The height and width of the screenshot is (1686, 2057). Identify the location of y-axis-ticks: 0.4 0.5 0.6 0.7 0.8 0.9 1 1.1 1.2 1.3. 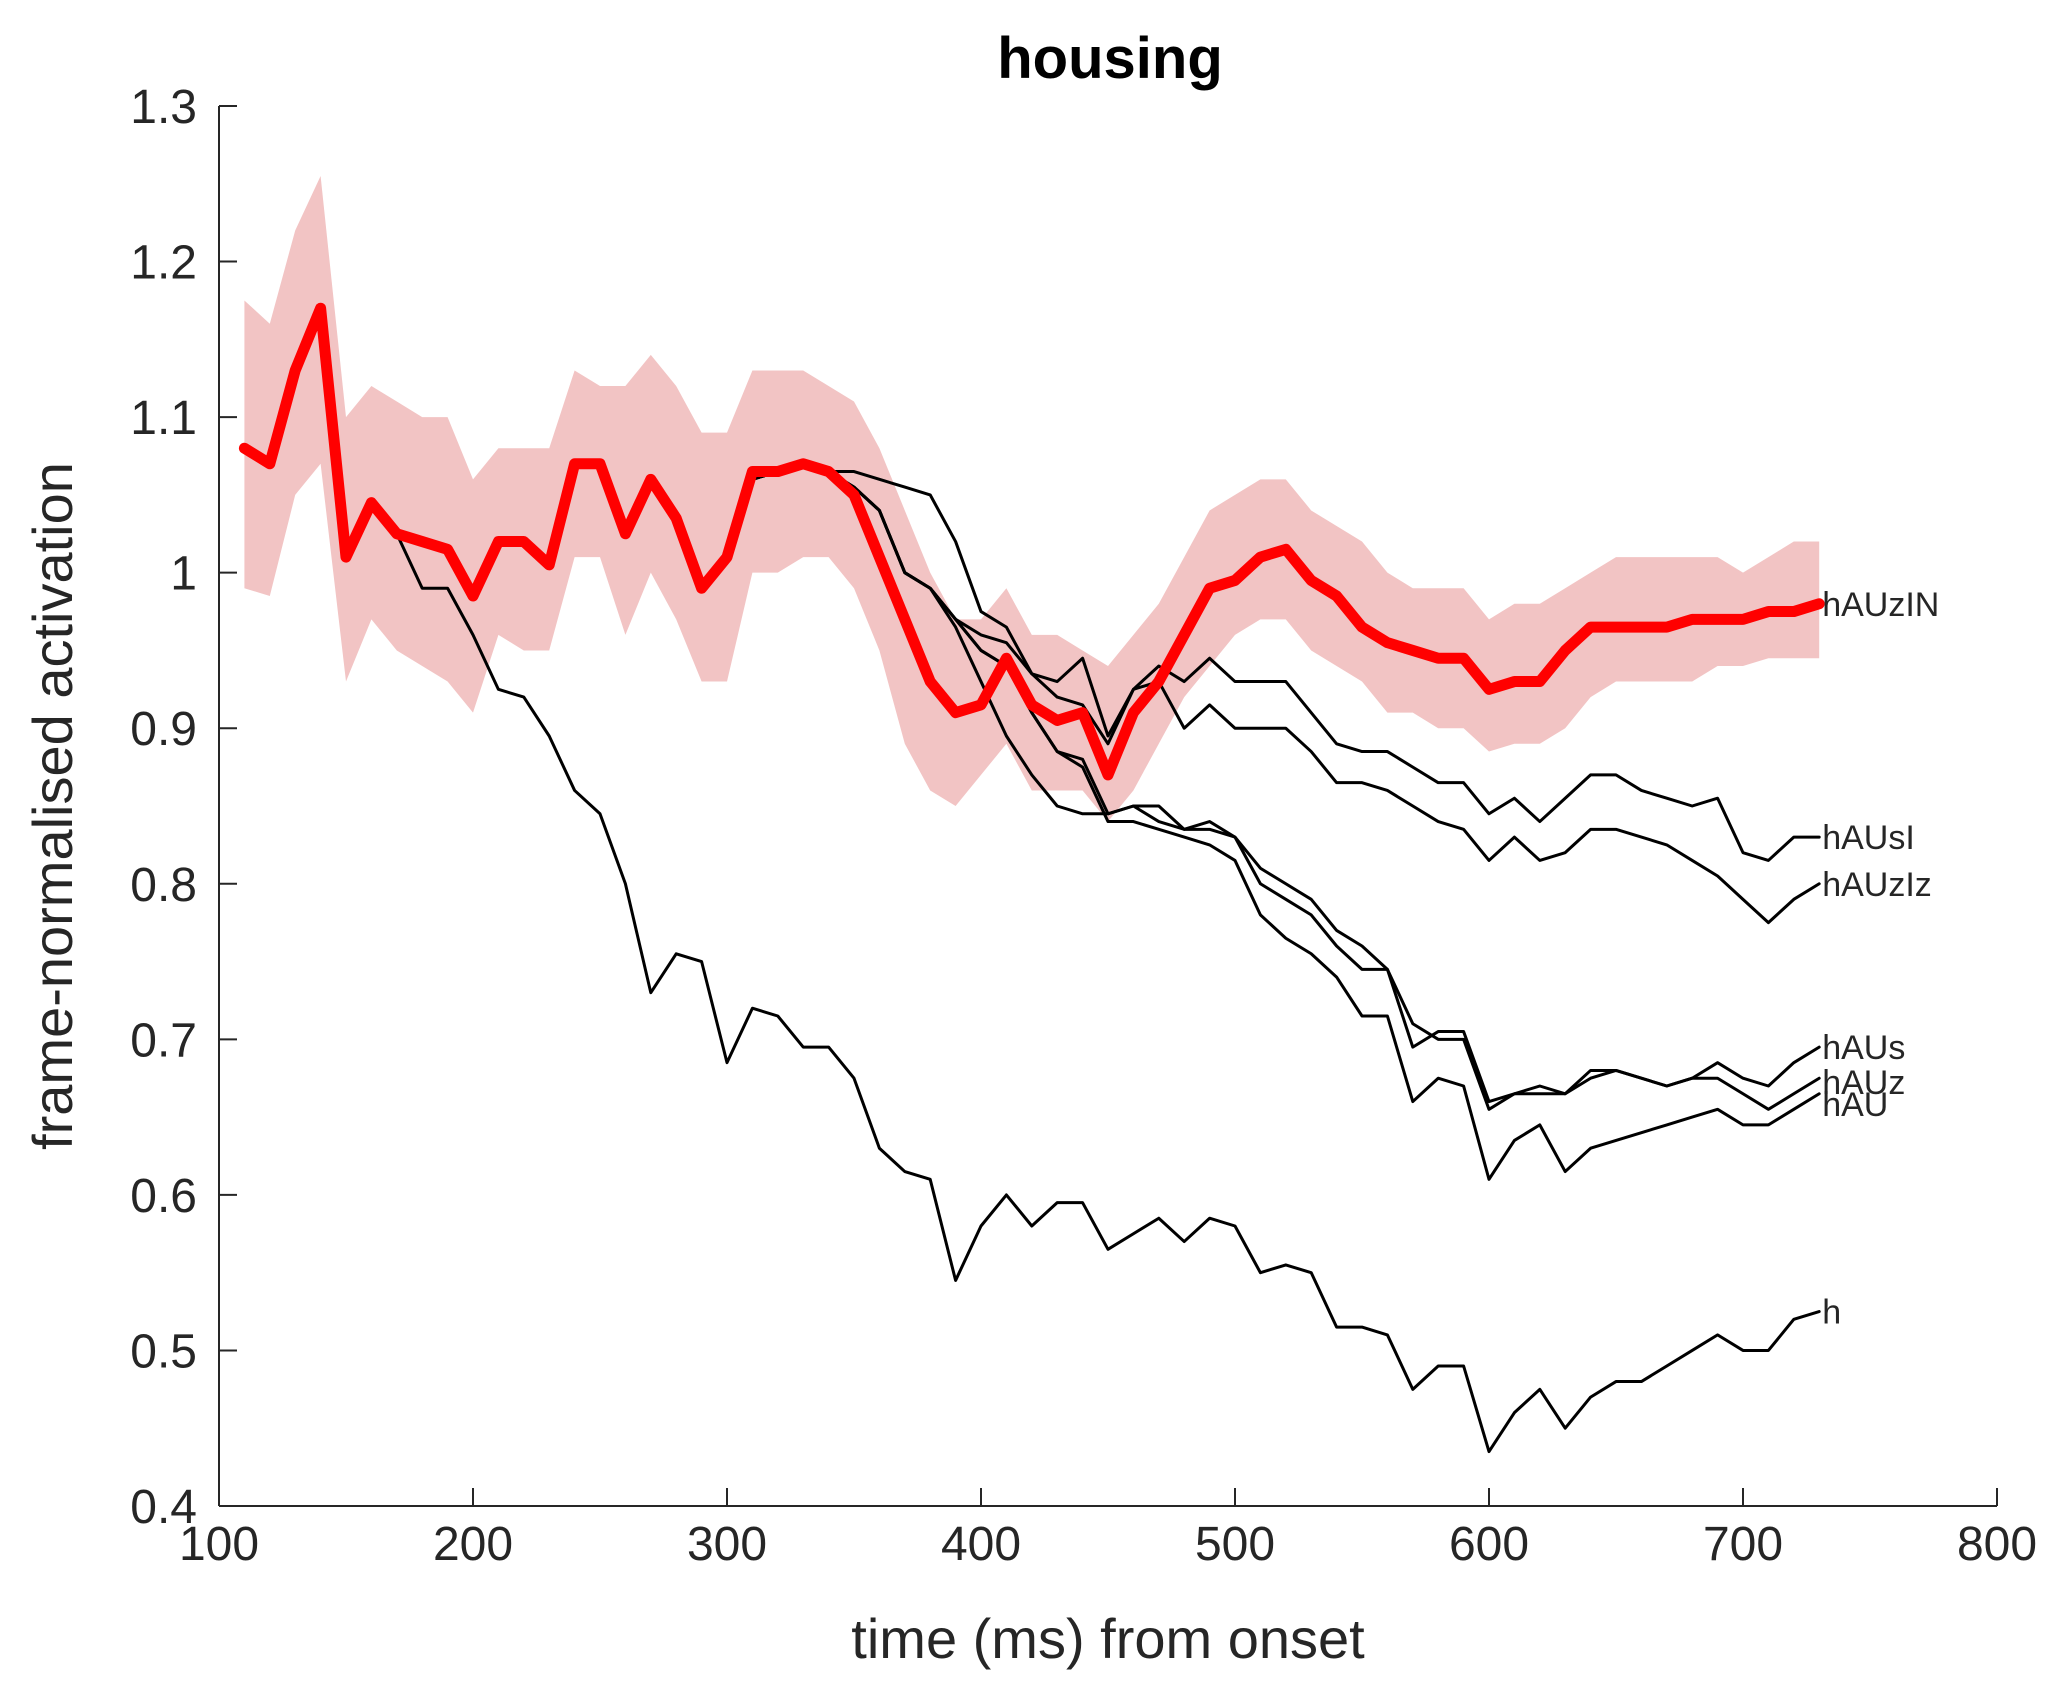
(183, 807).